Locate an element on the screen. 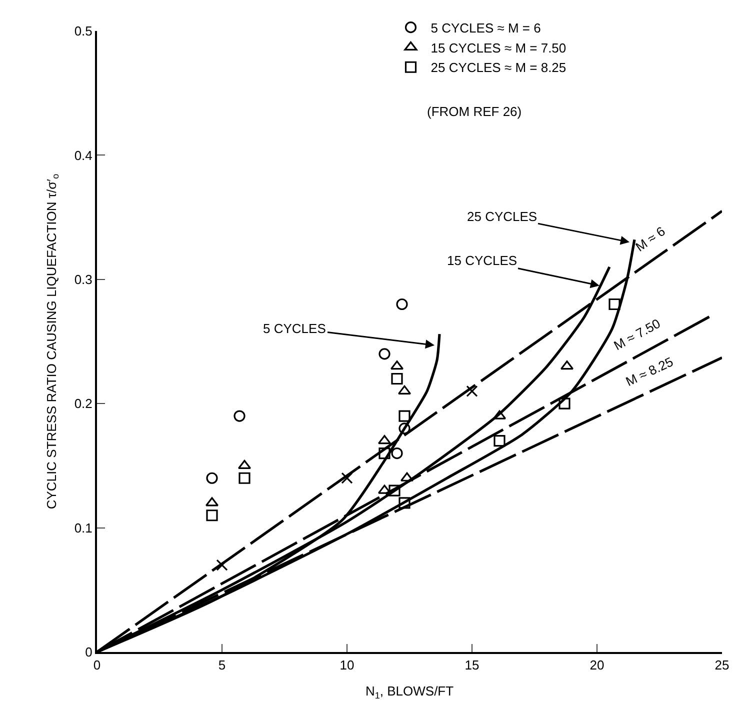  x-tick-label: 5 is located at coordinates (222, 665).